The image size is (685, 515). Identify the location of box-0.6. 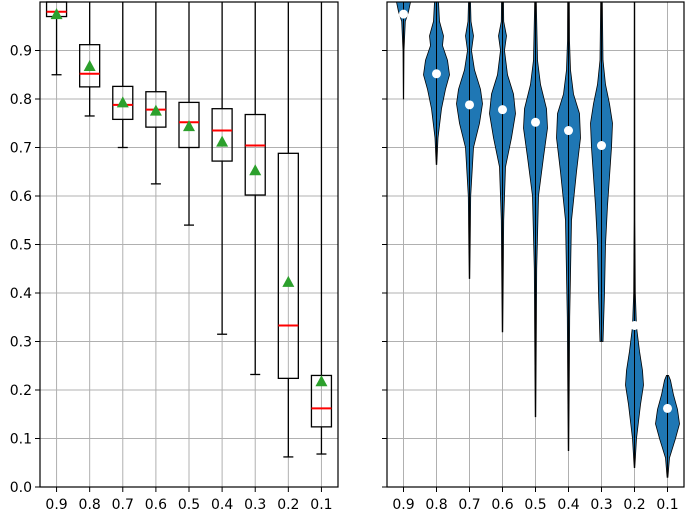
(156, 93).